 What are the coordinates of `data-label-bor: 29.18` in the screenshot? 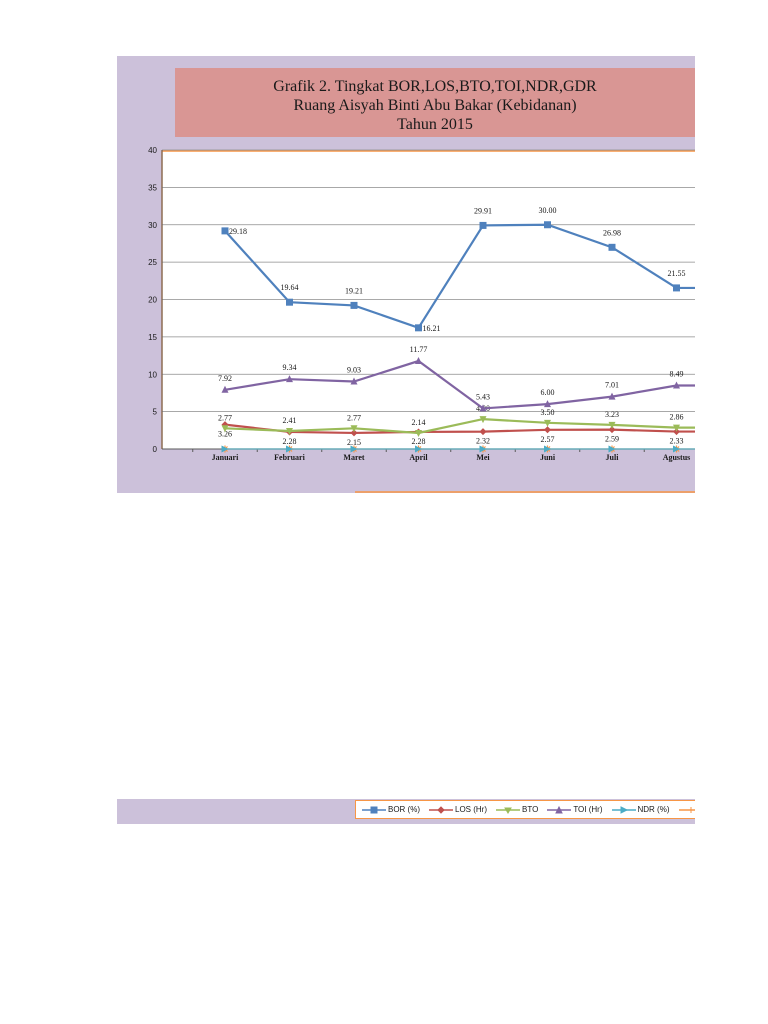 It's located at (238, 231).